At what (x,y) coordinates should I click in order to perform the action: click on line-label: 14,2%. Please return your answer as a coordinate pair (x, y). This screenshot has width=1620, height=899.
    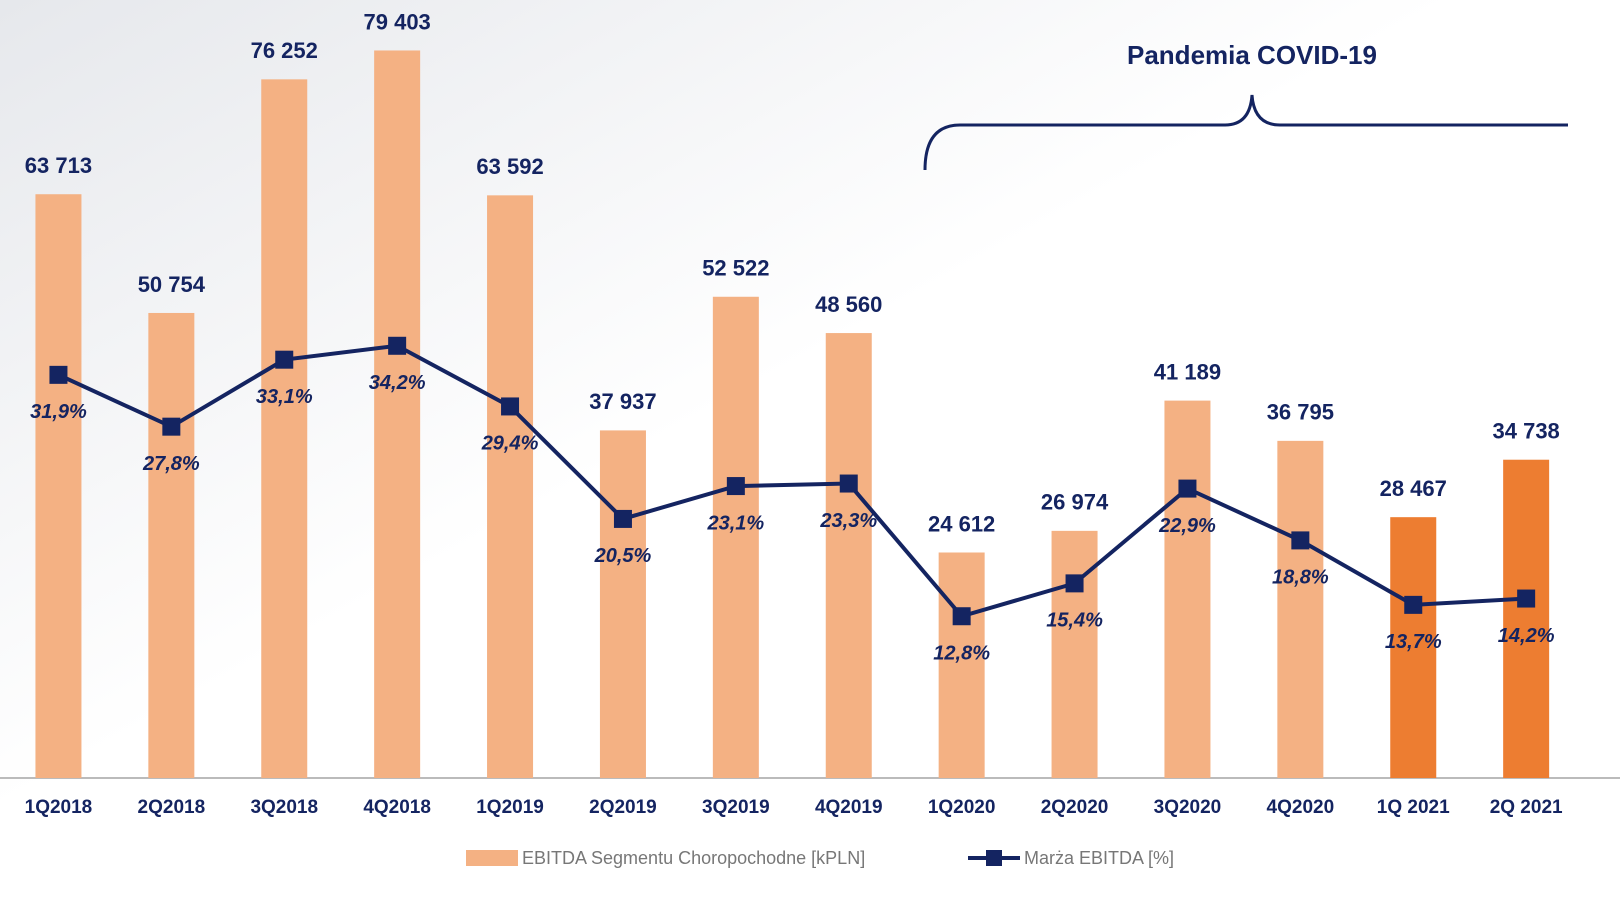
    Looking at the image, I should click on (1526, 636).